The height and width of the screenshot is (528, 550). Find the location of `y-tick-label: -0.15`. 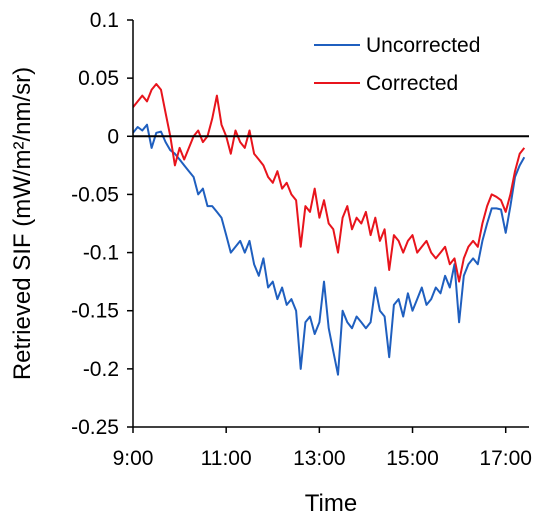

y-tick-label: -0.15 is located at coordinates (95, 311).